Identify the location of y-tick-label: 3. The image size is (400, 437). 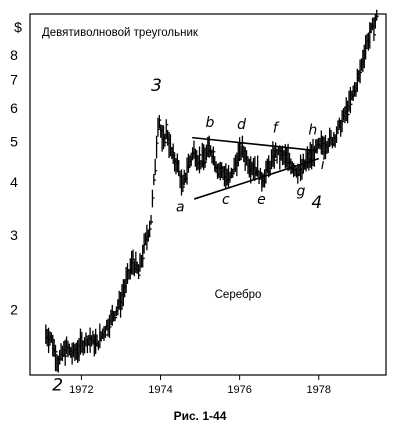
(14, 235).